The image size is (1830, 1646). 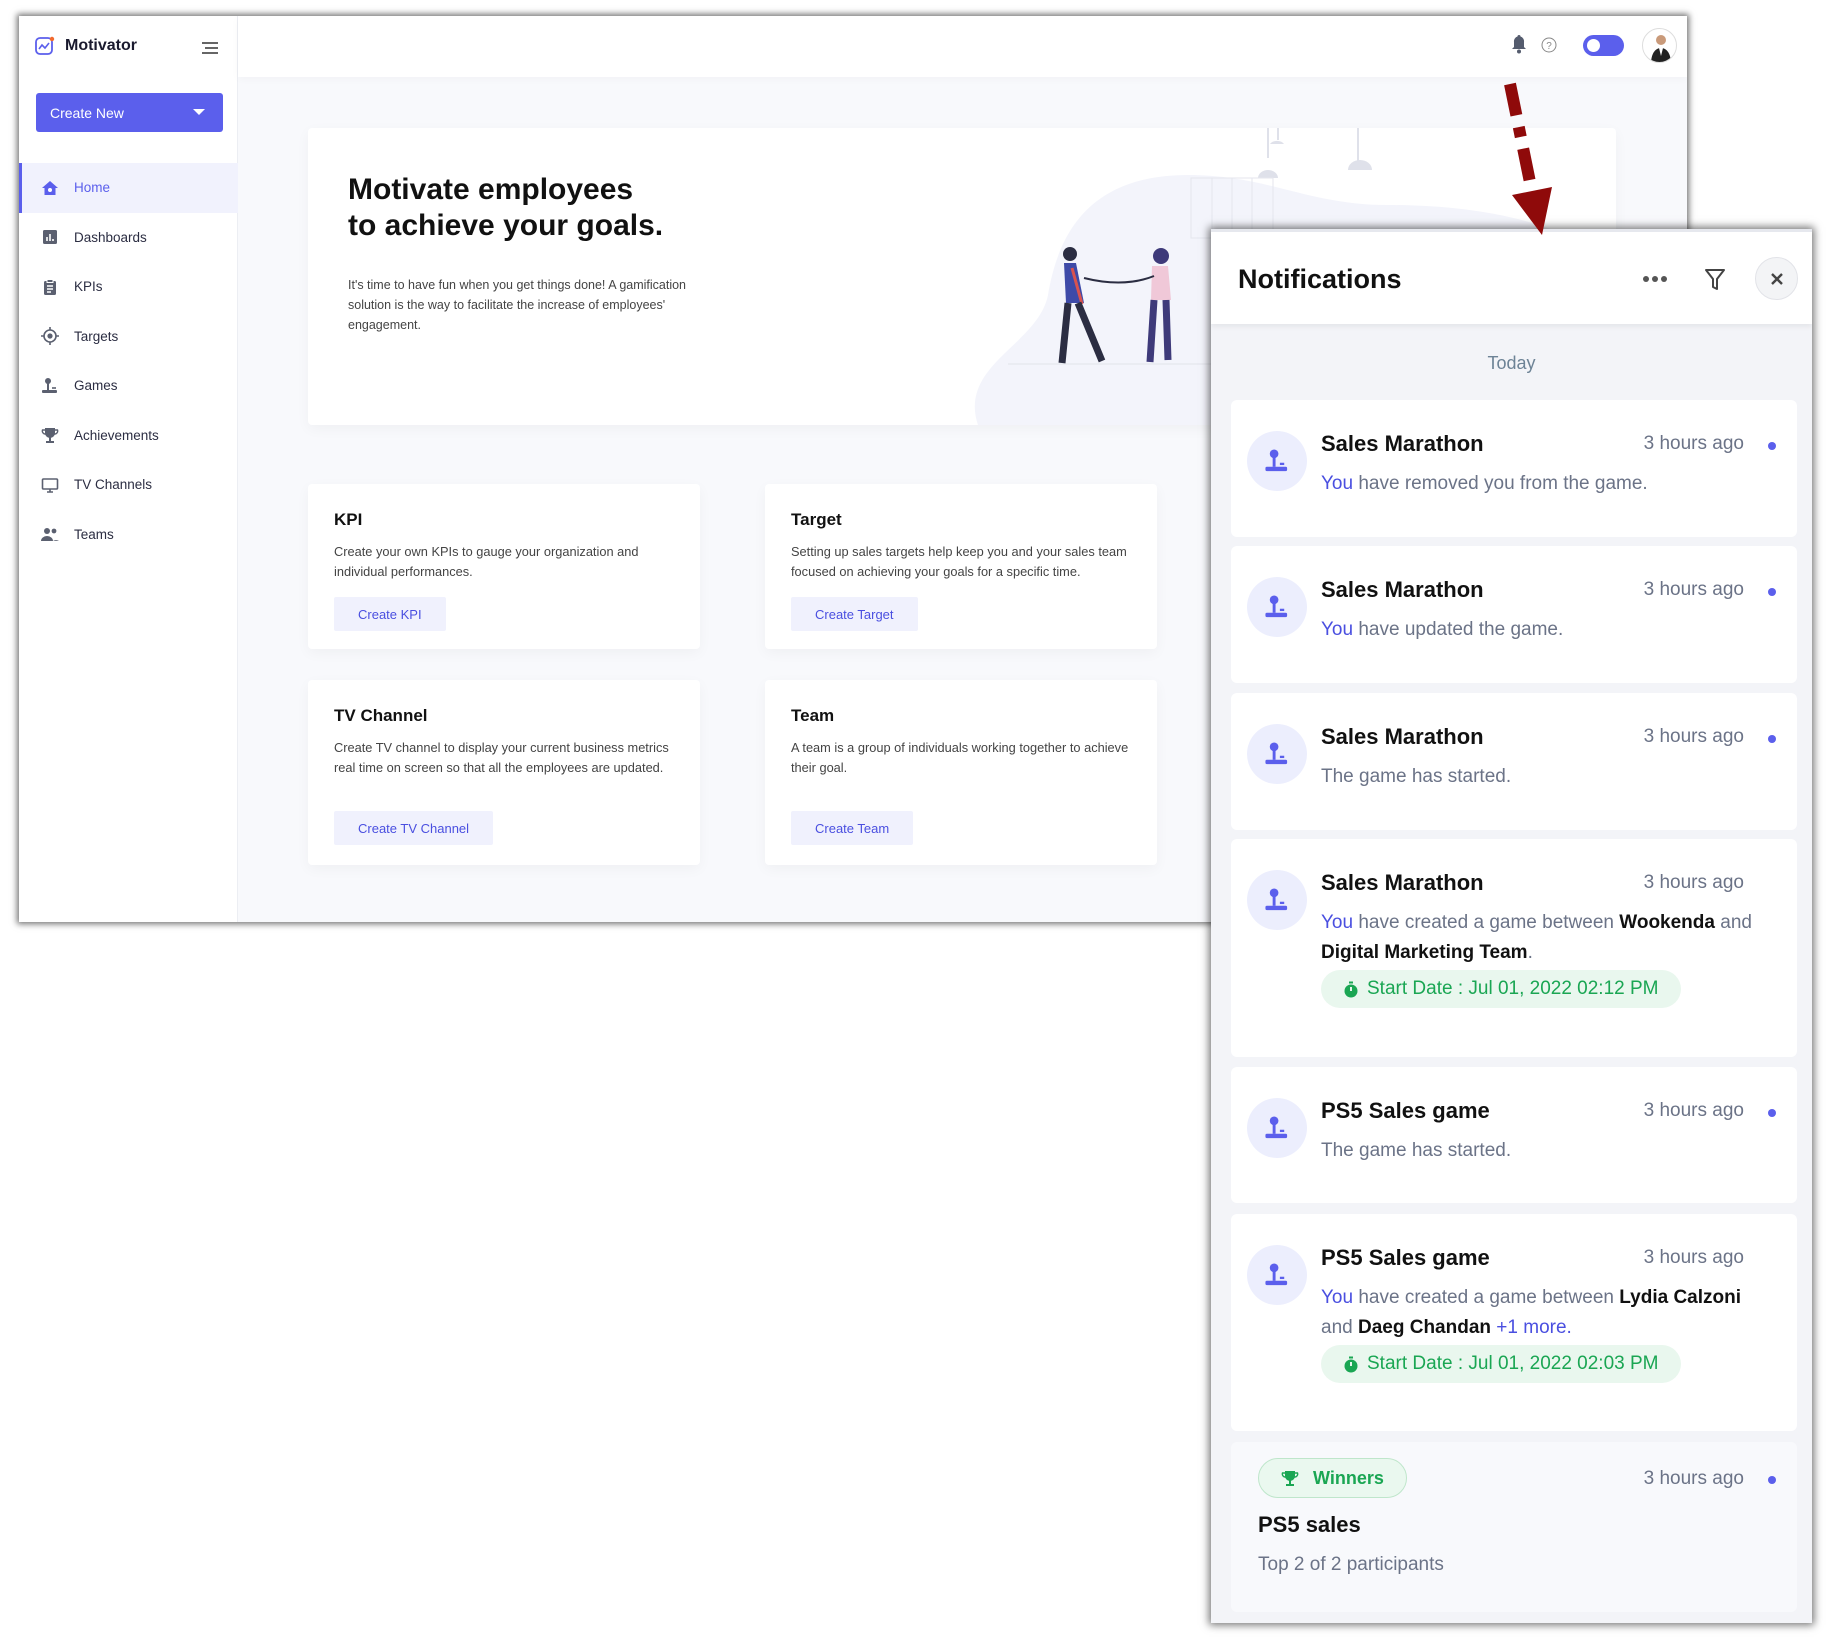 I want to click on sidebar-item-tv-channels: TV Channels, so click(x=128, y=485).